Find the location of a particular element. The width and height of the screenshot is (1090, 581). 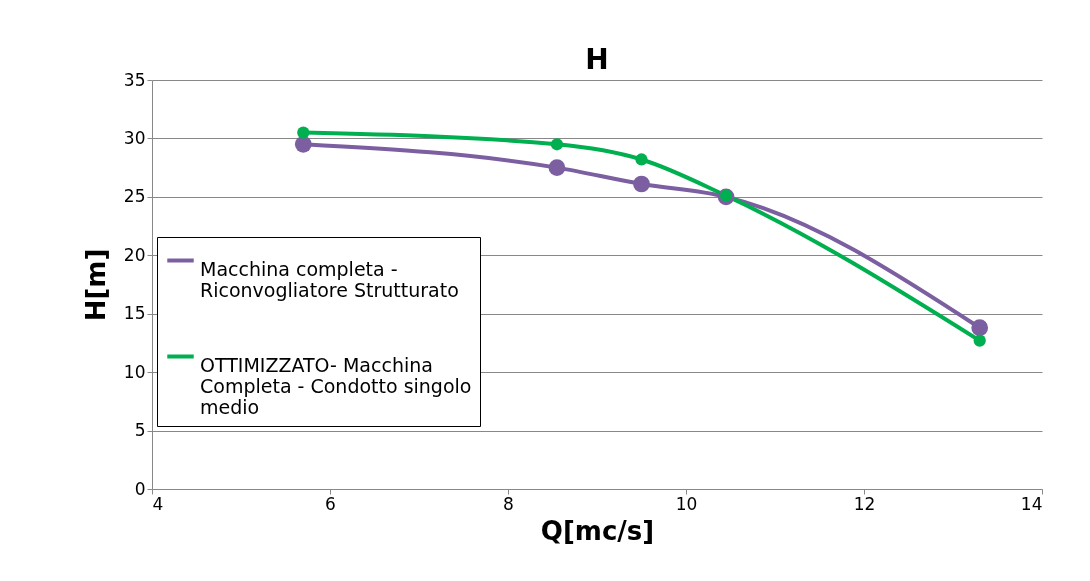

chart-title: H is located at coordinates (597, 59).